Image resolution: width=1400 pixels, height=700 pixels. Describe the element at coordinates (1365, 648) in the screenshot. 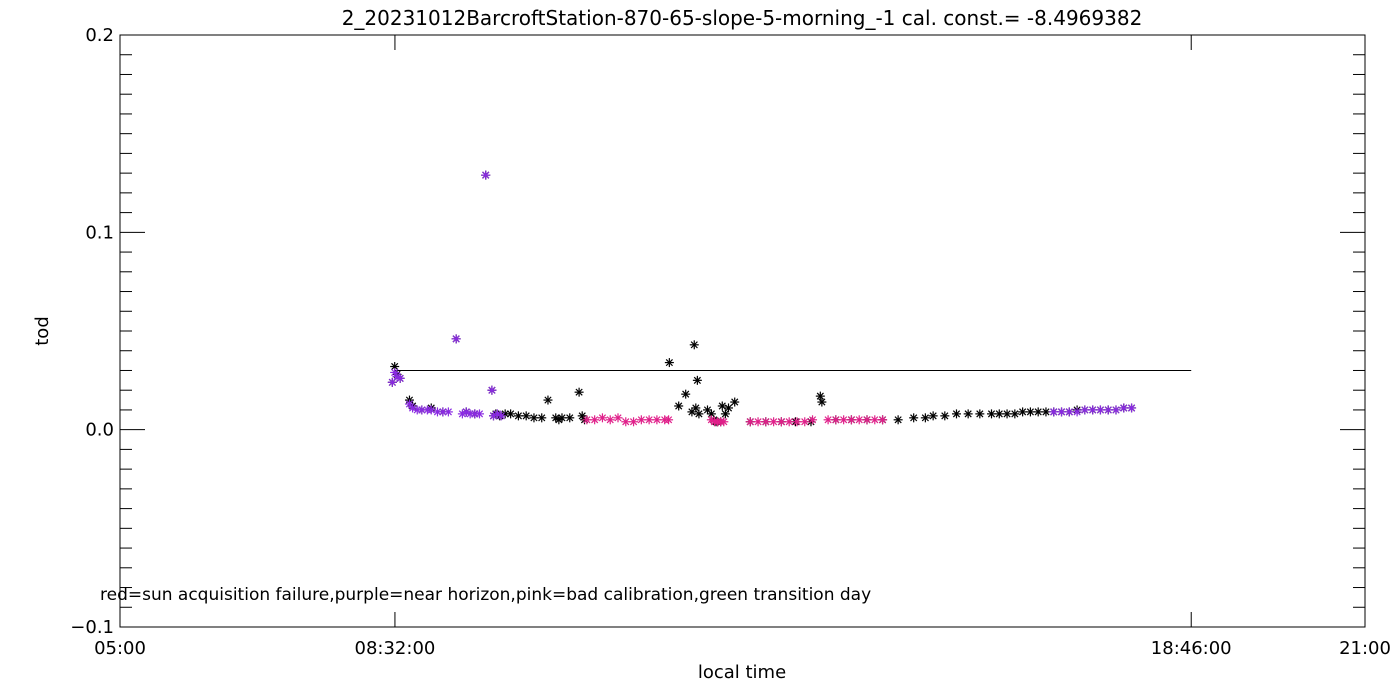

I see `x-tick-label: 21:00` at that location.